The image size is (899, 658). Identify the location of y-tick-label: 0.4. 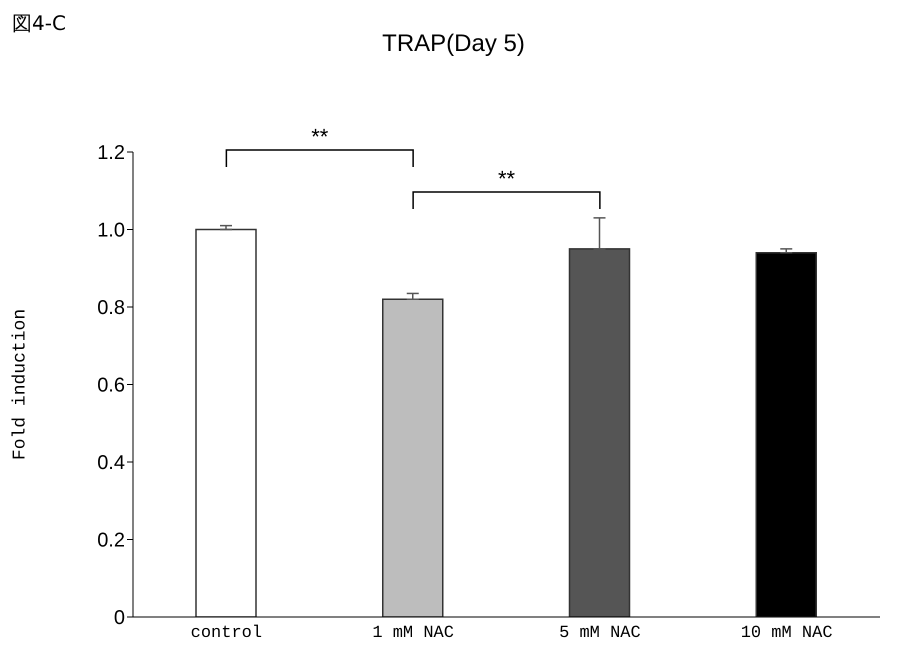
(111, 463).